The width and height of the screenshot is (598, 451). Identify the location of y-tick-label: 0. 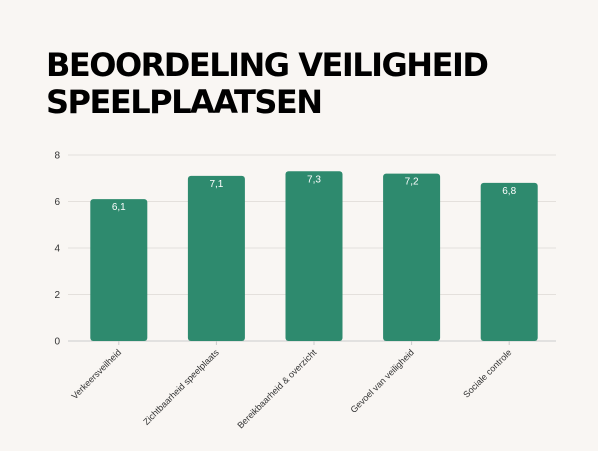
(57, 342).